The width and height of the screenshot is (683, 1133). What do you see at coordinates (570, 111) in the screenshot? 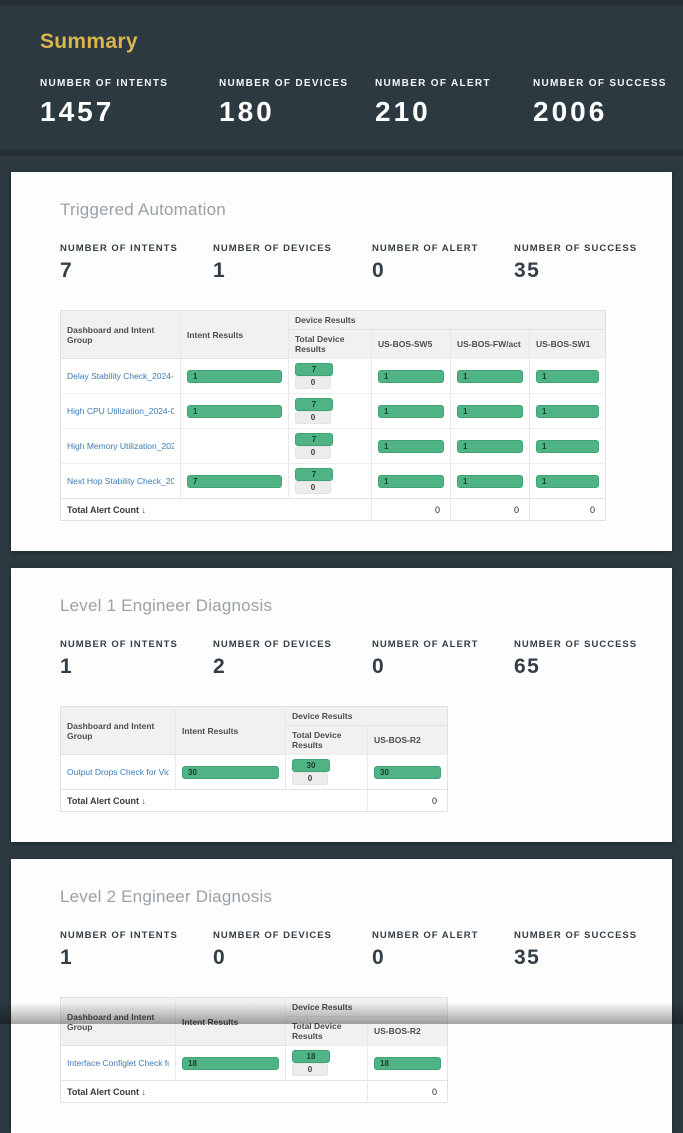
I see `stat-value: 2006` at bounding box center [570, 111].